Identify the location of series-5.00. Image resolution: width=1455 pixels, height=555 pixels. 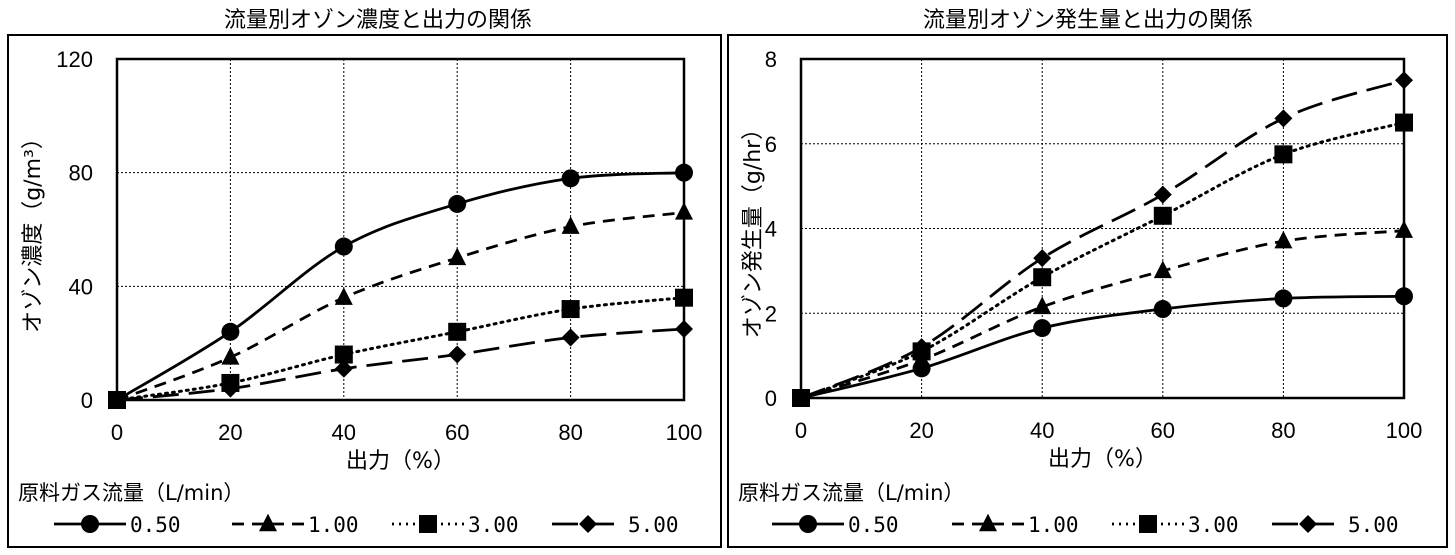
(400, 364).